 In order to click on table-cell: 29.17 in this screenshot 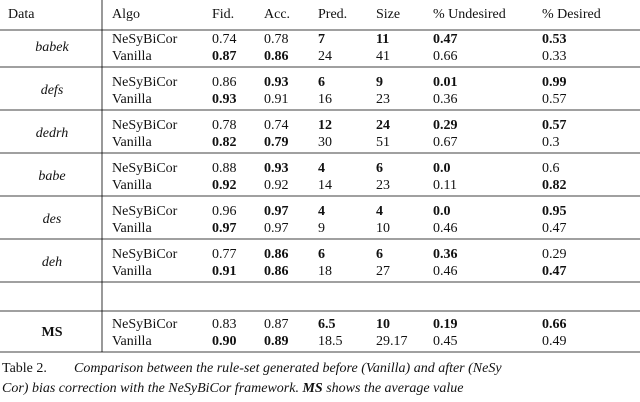, I will do `click(392, 341)`.